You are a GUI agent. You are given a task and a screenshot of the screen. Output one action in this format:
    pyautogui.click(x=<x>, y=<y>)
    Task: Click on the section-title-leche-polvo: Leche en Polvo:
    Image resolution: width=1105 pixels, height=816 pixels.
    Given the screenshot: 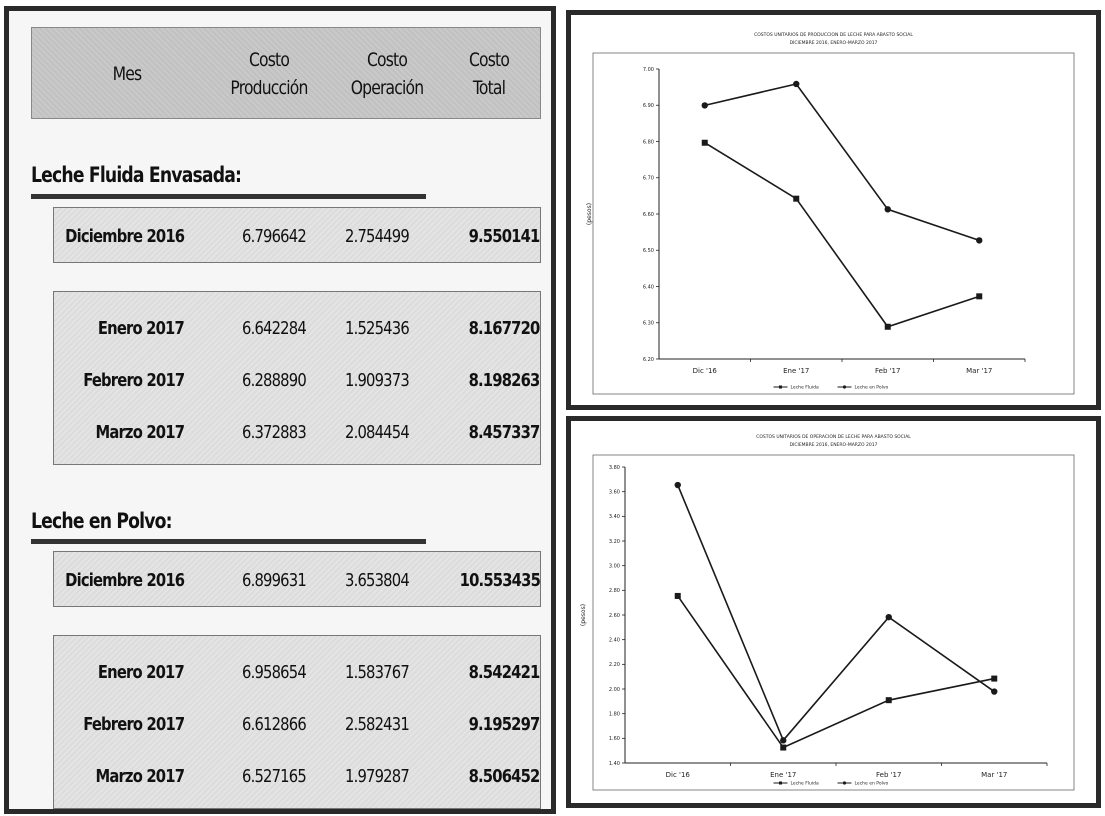 What is the action you would take?
    pyautogui.click(x=102, y=521)
    